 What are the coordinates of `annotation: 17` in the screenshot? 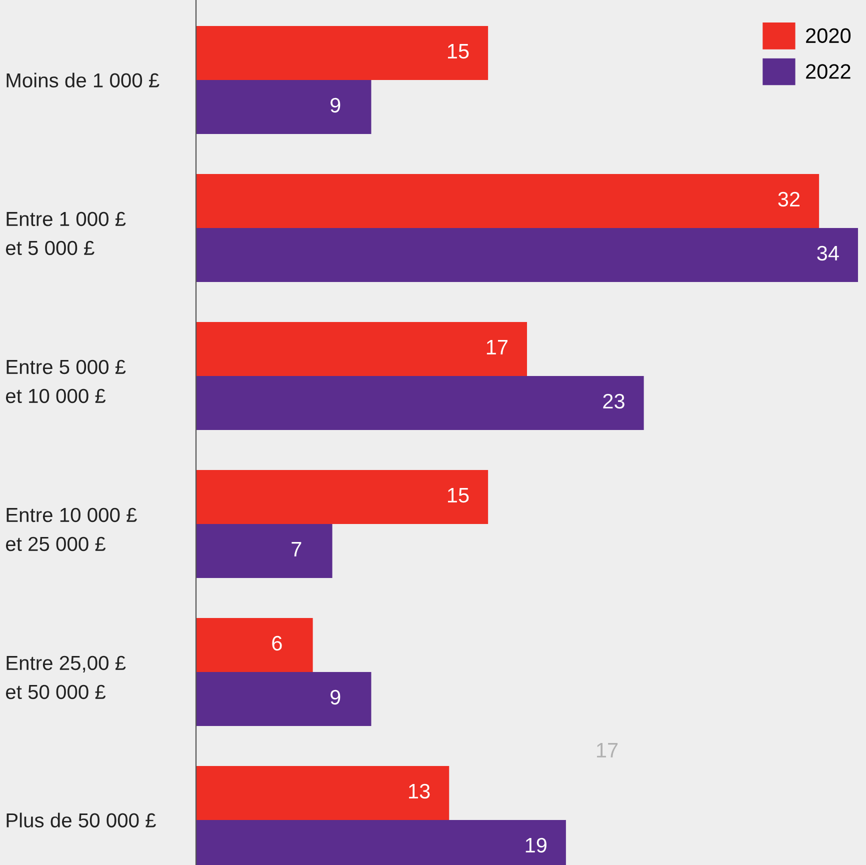 It's located at (607, 750).